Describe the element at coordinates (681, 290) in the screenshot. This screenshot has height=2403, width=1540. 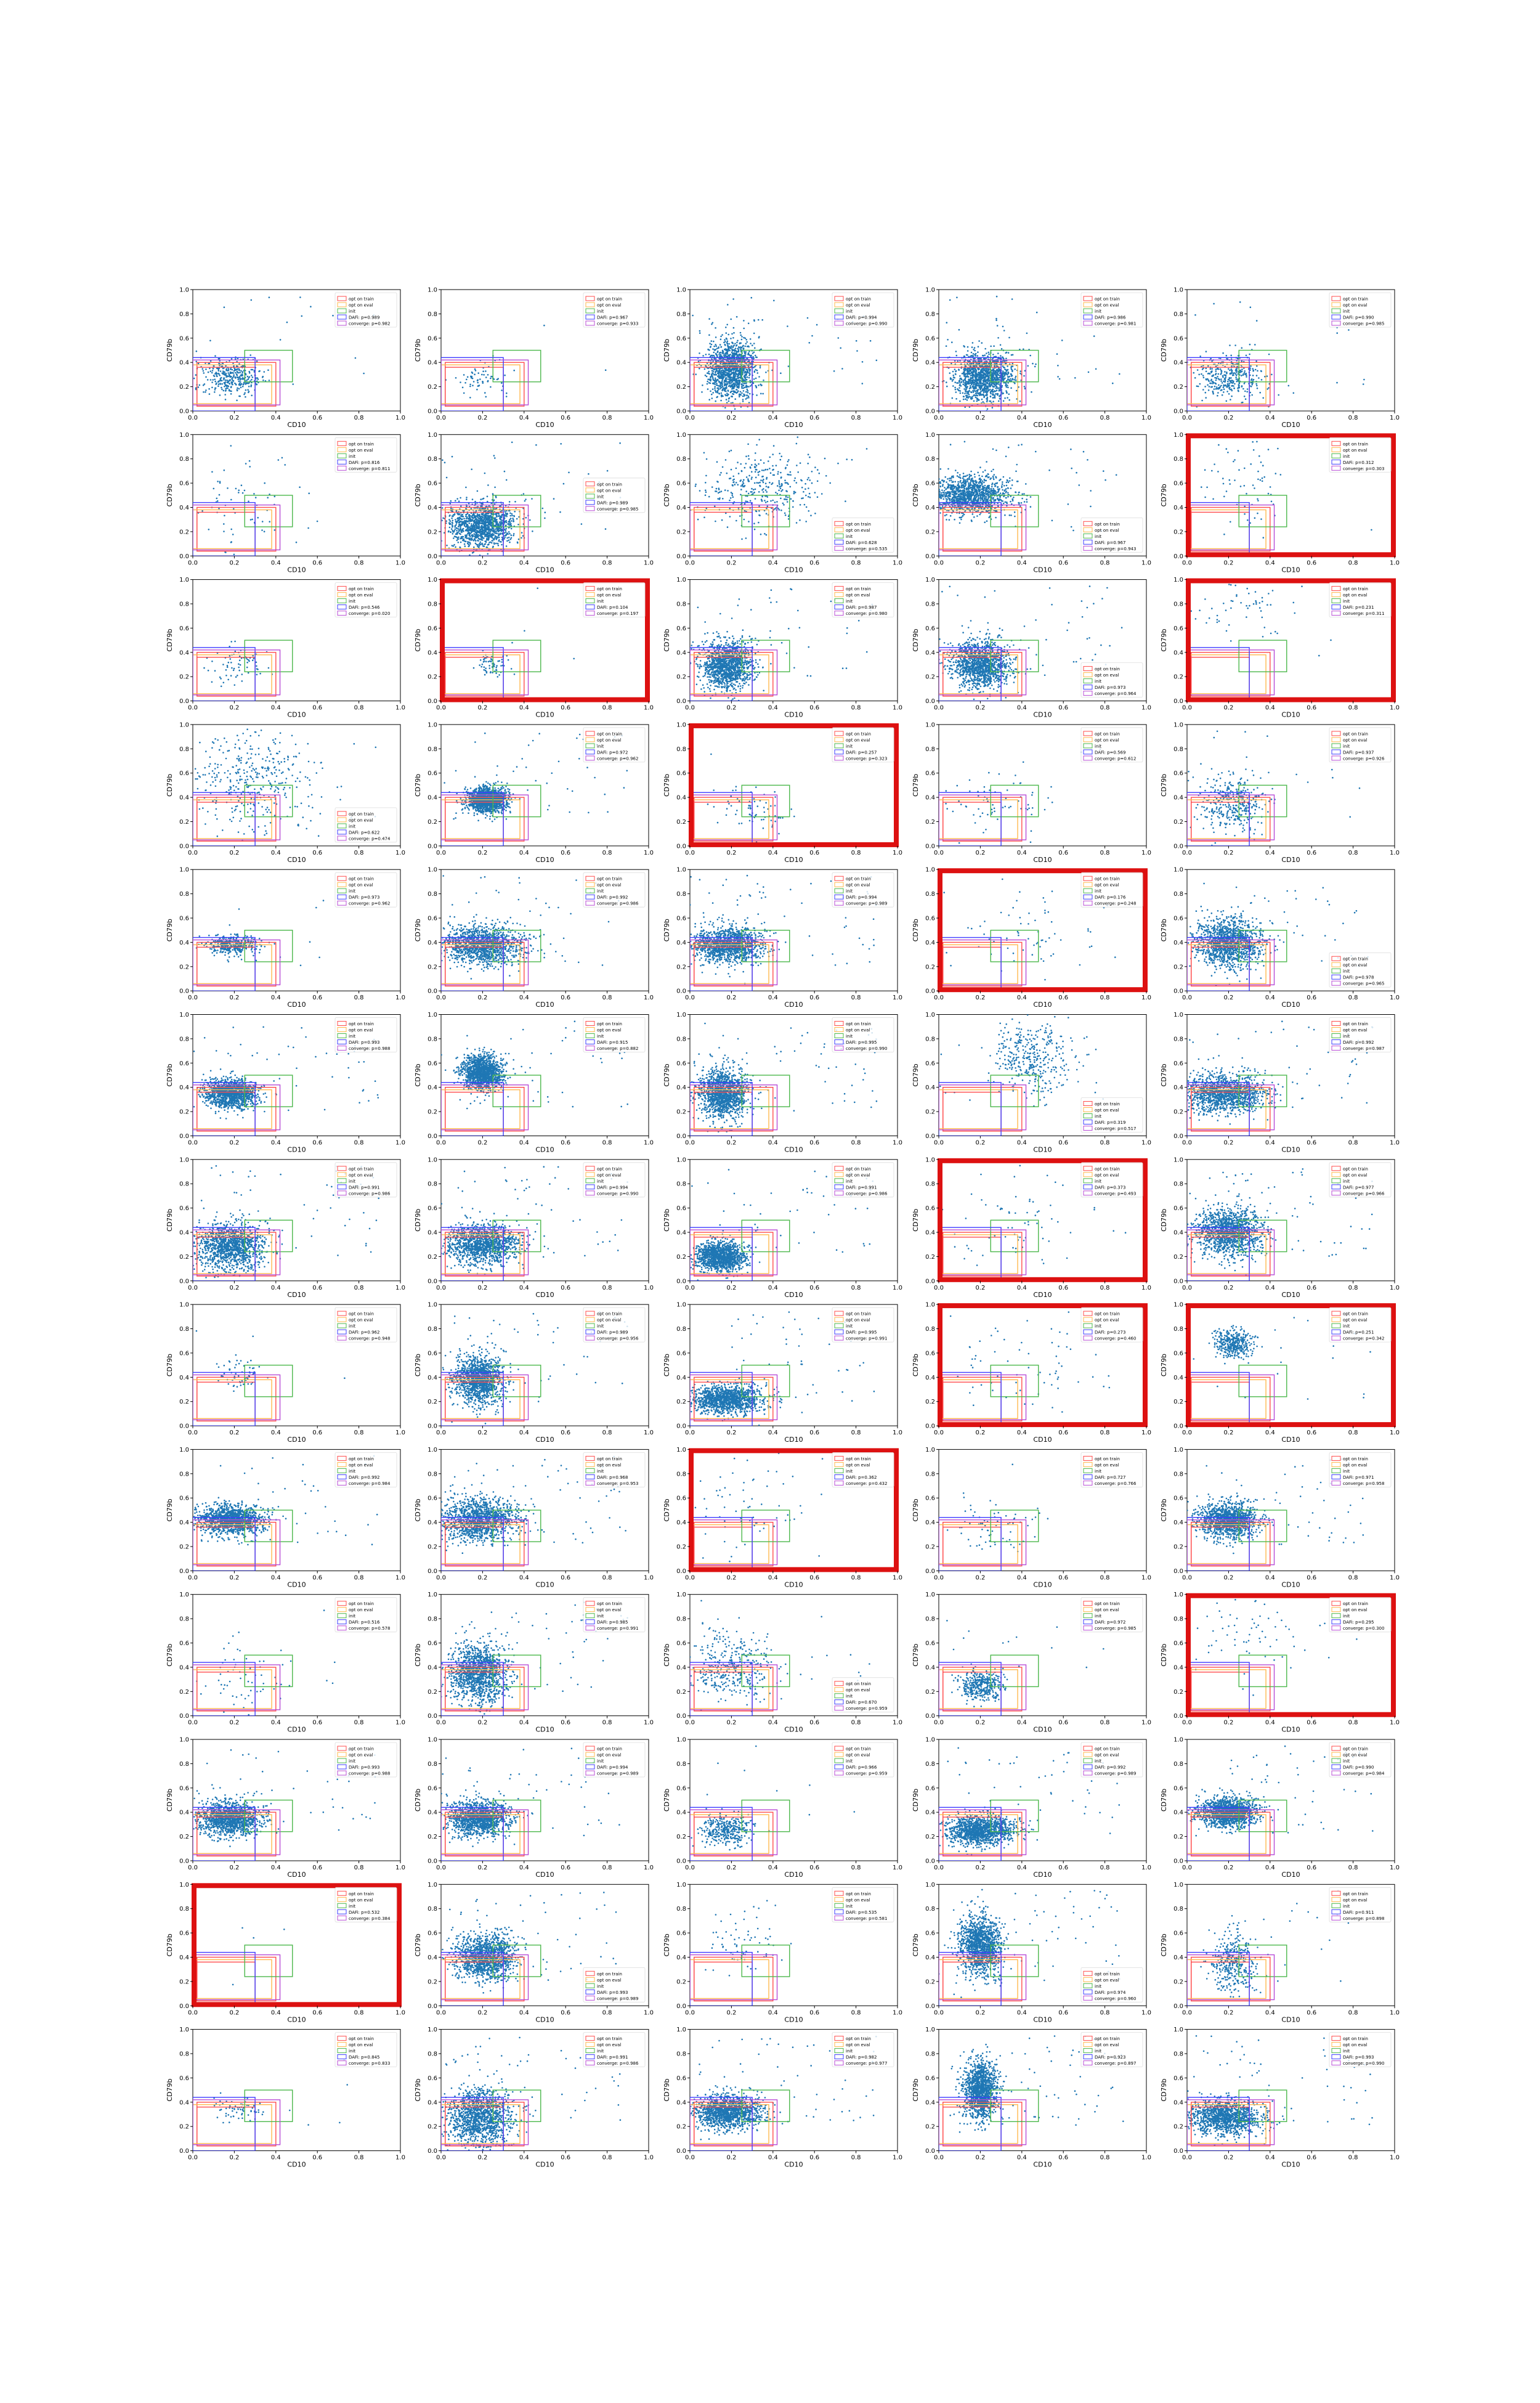
I see `y-tick-label: 1.0` at that location.